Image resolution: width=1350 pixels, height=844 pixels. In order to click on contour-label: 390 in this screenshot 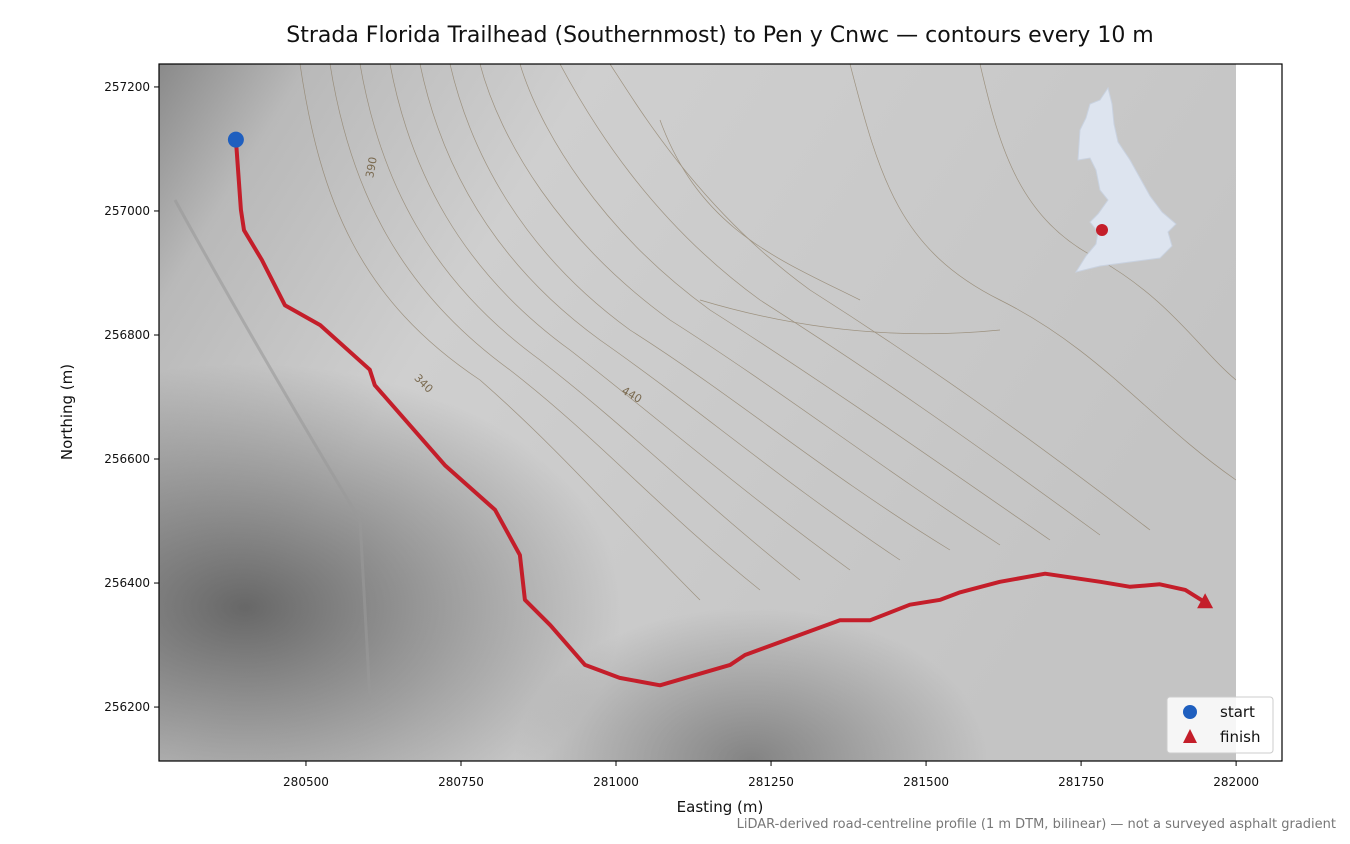, I will do `click(371, 167)`.